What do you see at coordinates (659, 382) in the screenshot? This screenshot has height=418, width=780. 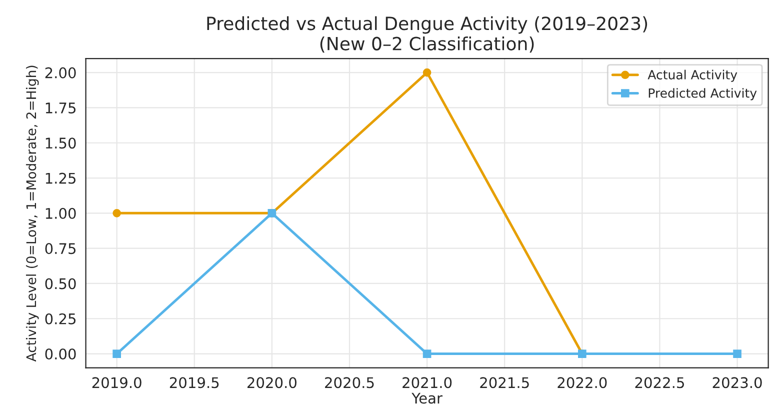 I see `x-tick-label: 2022.5` at bounding box center [659, 382].